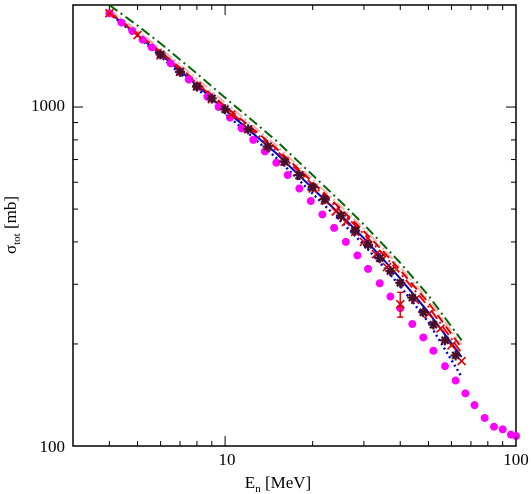  Describe the element at coordinates (53, 446) in the screenshot. I see `y-tick-label-100: 100` at that location.